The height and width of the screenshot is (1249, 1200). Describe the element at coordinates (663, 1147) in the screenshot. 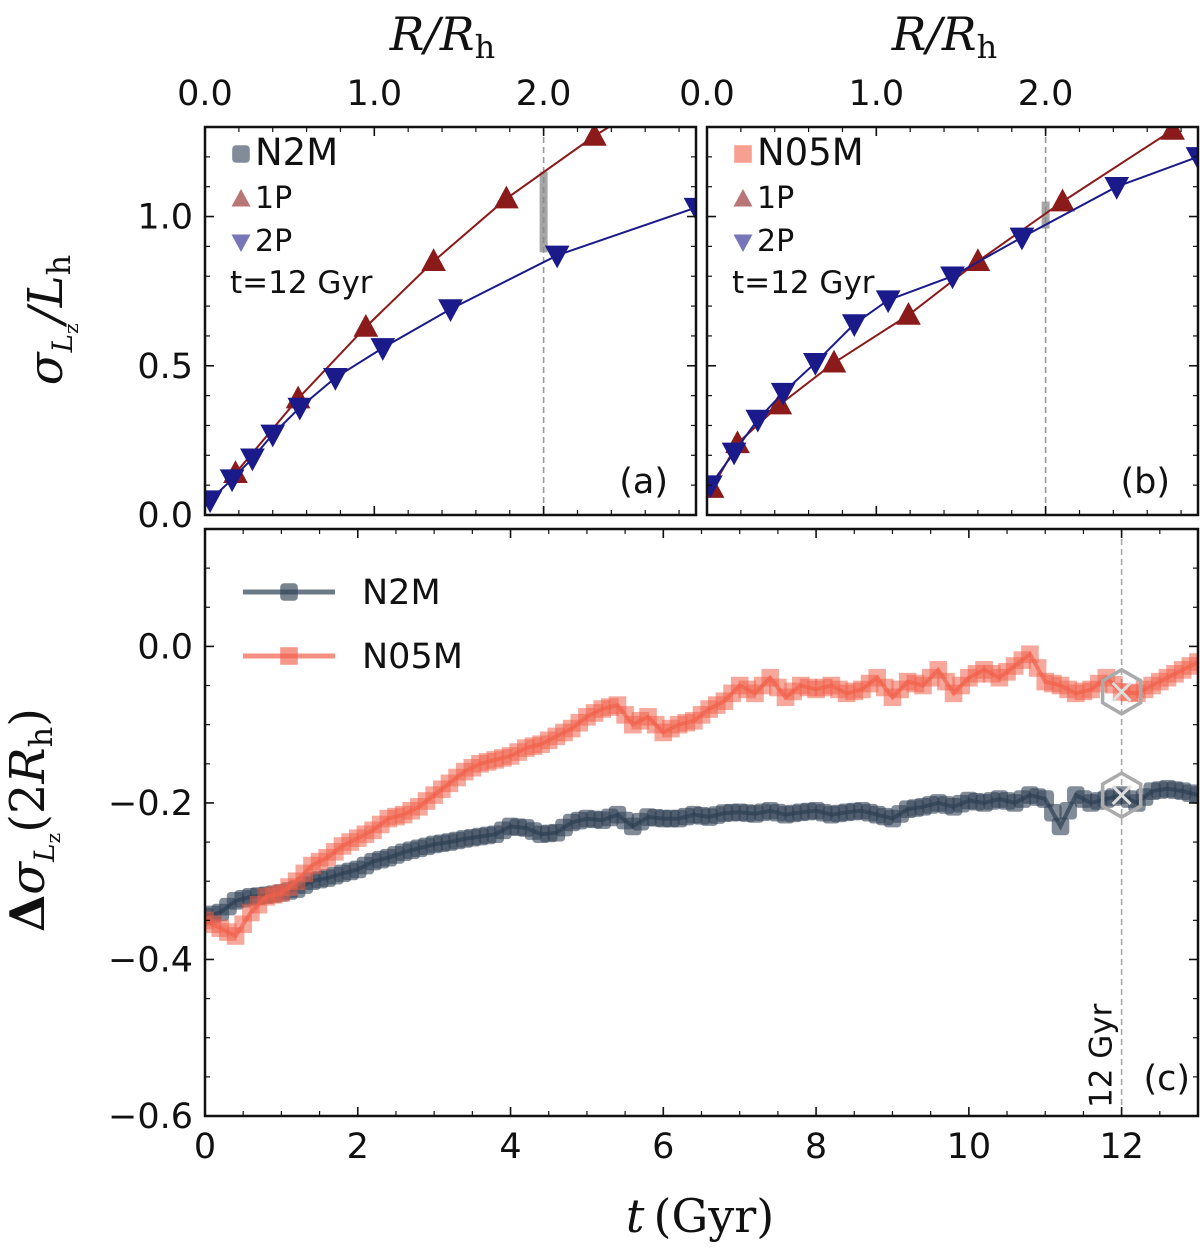

I see `x-tick-label: 6` at that location.